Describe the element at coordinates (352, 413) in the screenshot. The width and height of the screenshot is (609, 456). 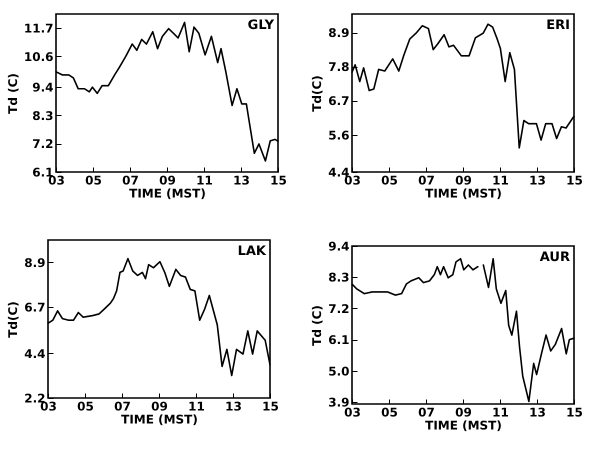
I see `x-tick-label: 03` at that location.